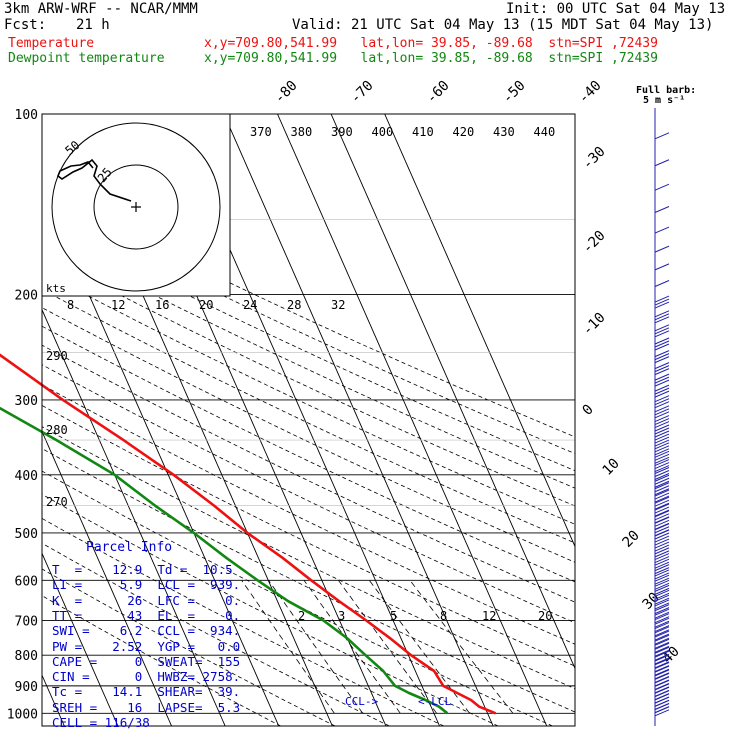 The image size is (740, 740). What do you see at coordinates (101, 722) in the screenshot?
I see `parcel-info-row: CELL = 116/38` at bounding box center [101, 722].